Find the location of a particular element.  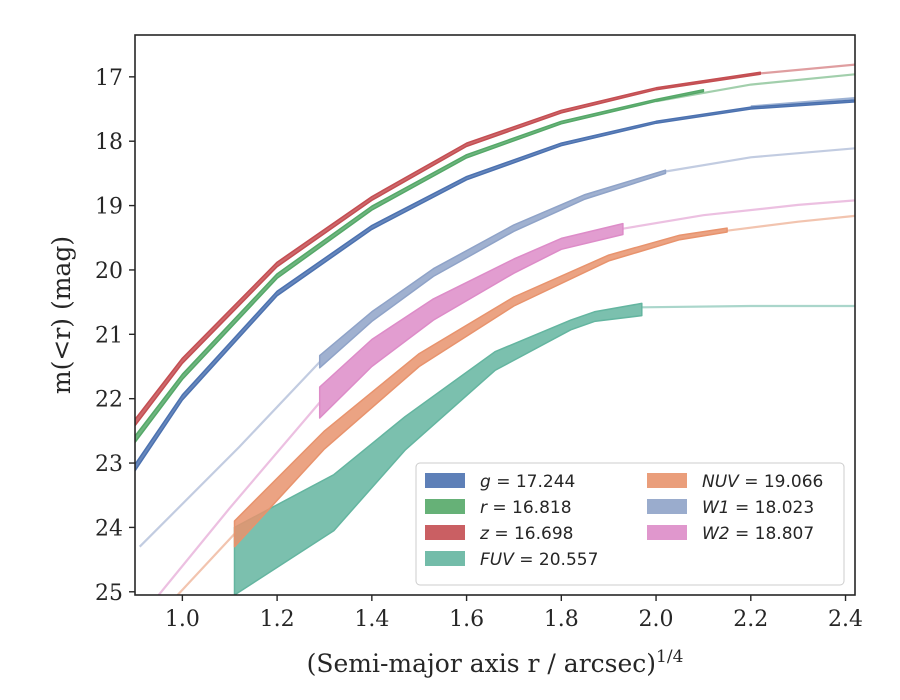

x-tick-label: 2.2 is located at coordinates (750, 619).